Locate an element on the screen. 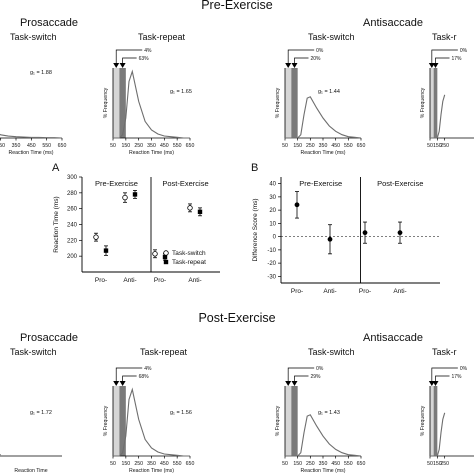  x-tick-label: 550 is located at coordinates (46, 146).